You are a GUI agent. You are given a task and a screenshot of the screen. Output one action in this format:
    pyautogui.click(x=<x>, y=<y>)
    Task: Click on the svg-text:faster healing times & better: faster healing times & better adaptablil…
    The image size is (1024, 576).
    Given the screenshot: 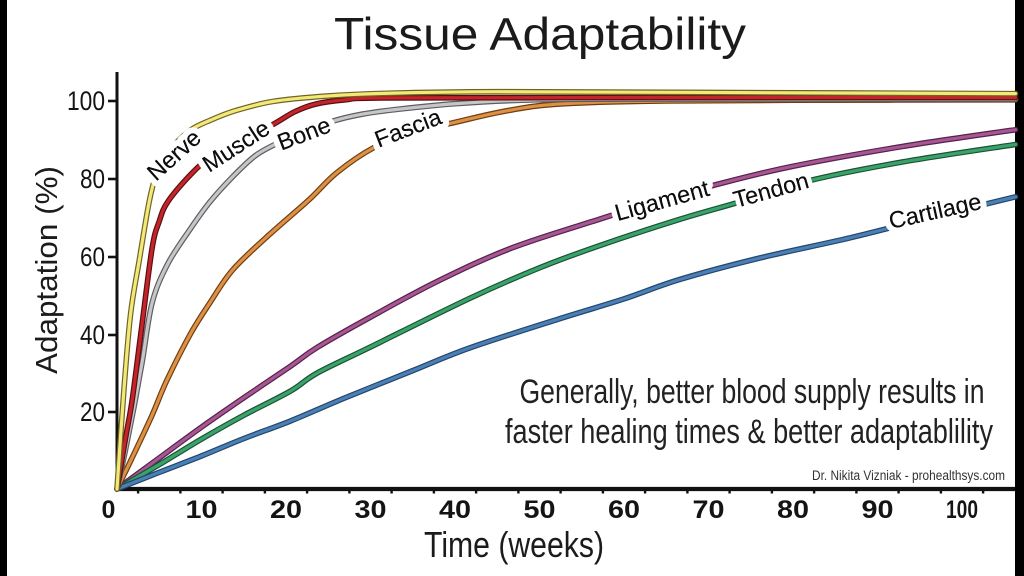 What is the action you would take?
    pyautogui.click(x=749, y=432)
    